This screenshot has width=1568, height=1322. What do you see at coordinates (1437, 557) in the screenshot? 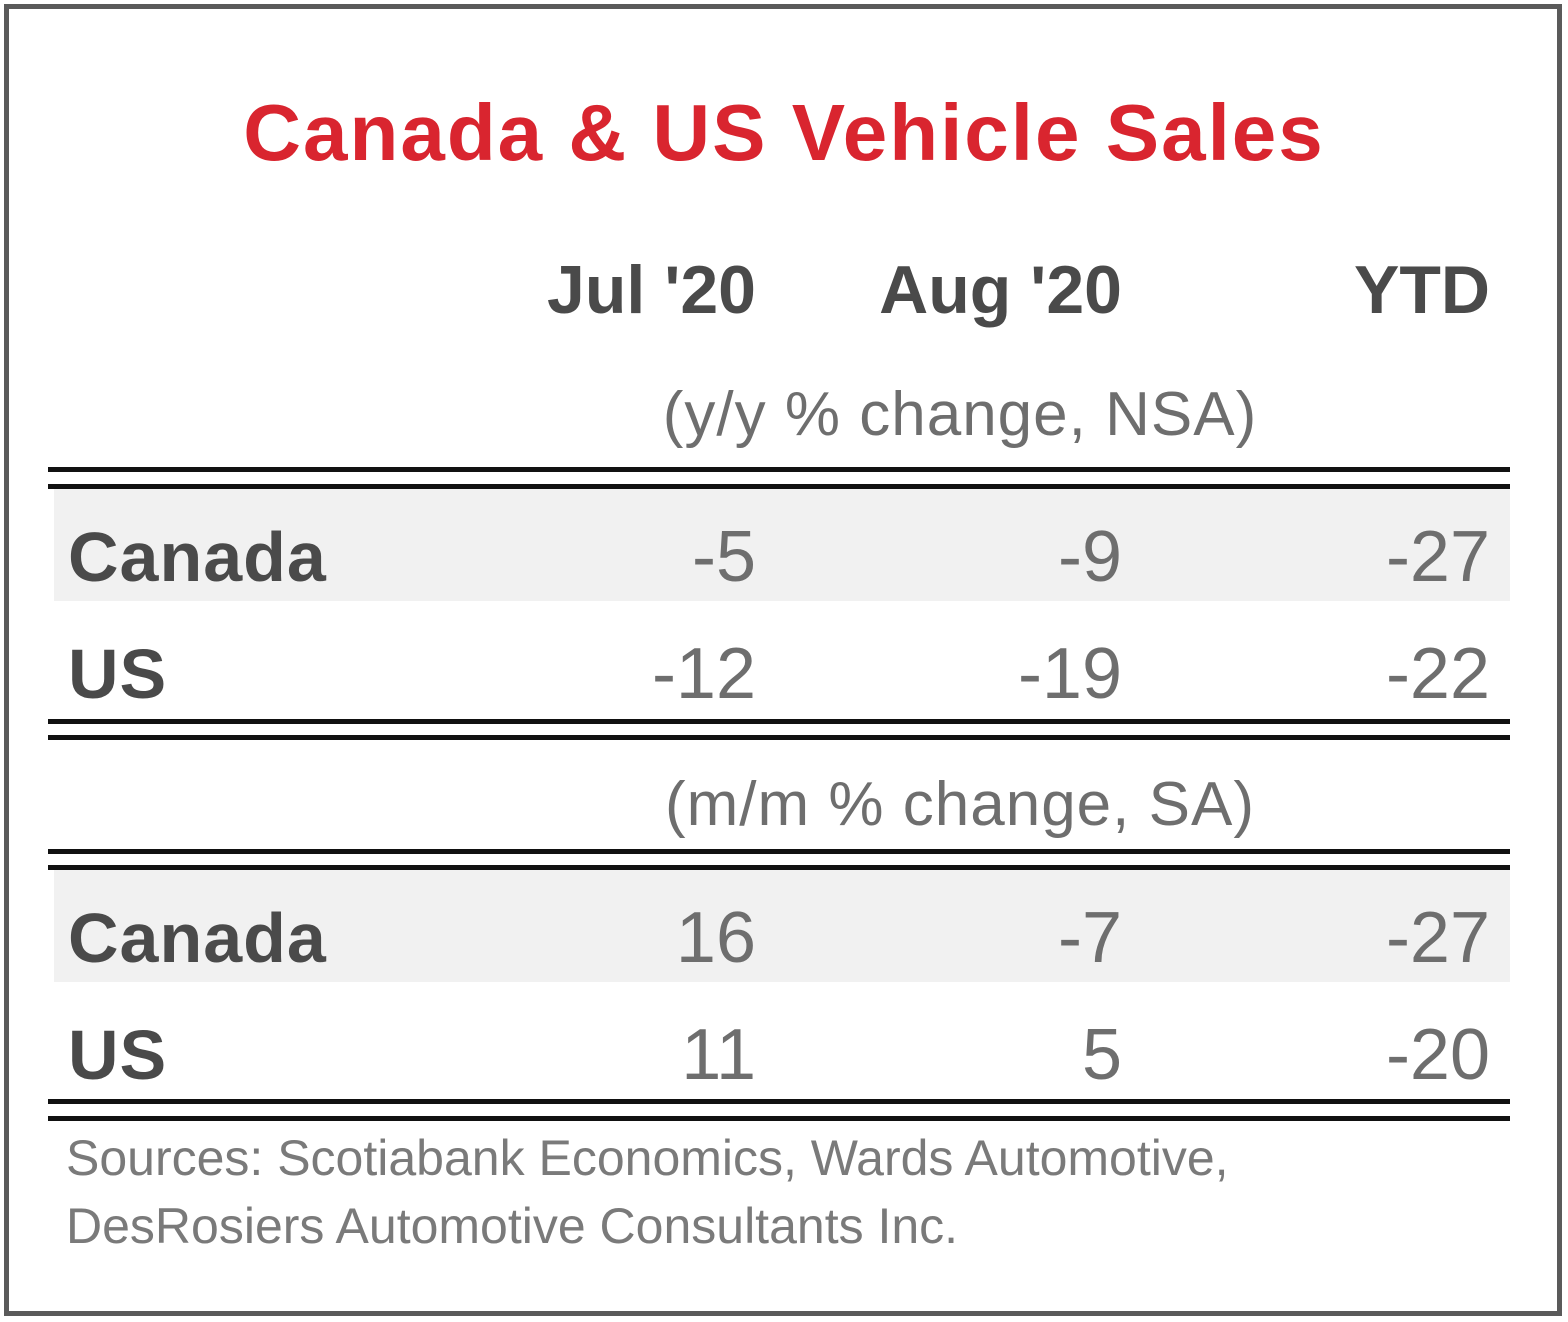
I see `cell-canada-yy-ytd: -27` at bounding box center [1437, 557].